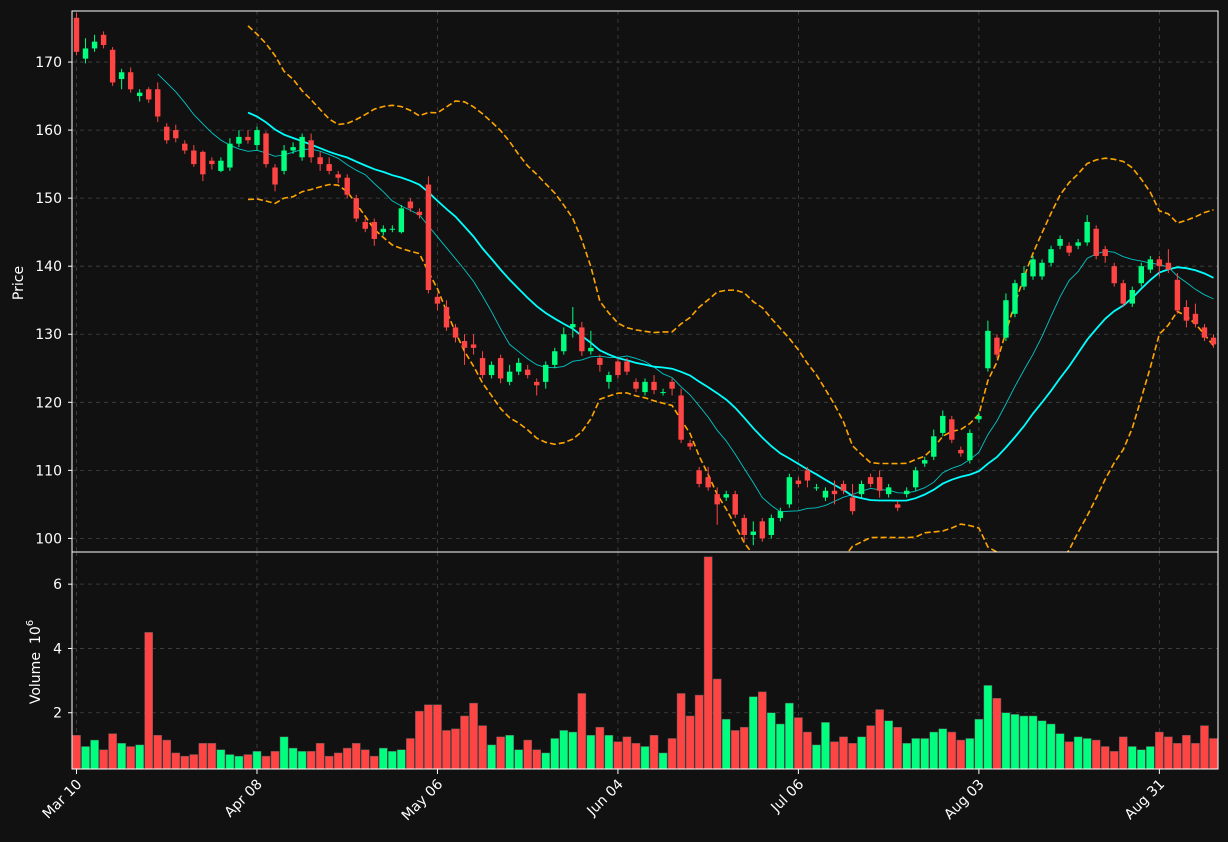 The width and height of the screenshot is (1228, 842). I want to click on volume-tick-label: 6, so click(57, 585).